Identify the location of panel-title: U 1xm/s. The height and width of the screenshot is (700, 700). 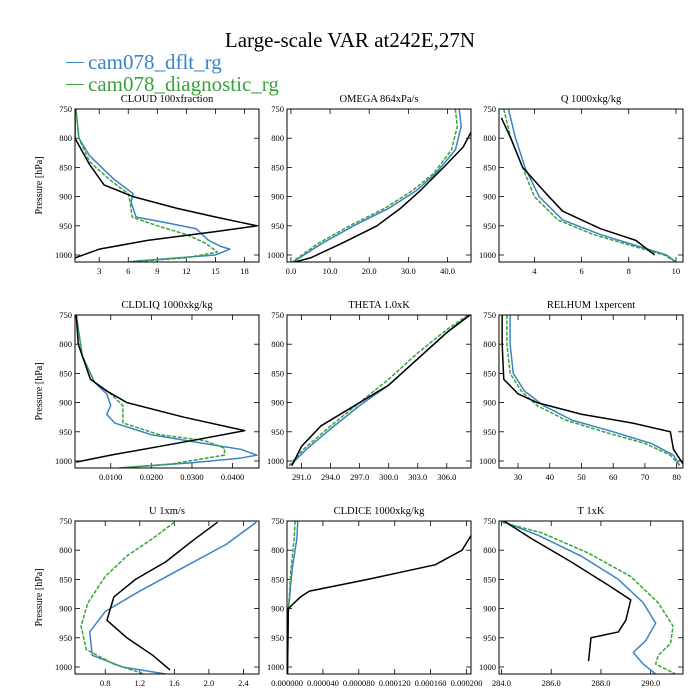
(167, 511).